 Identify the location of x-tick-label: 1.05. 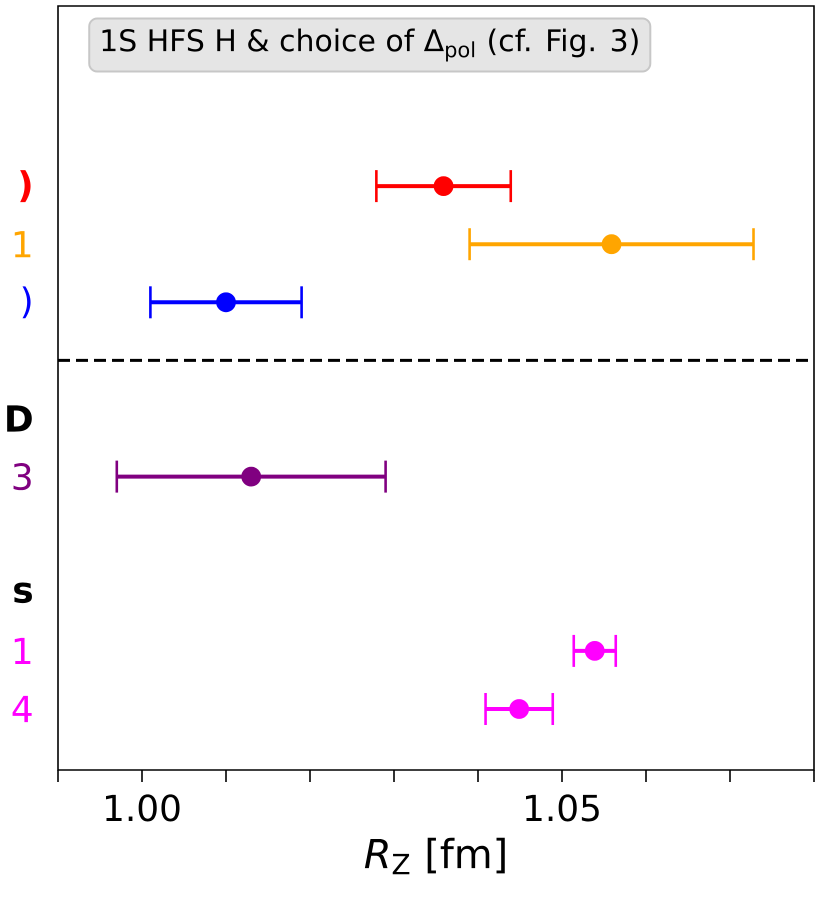
(562, 808).